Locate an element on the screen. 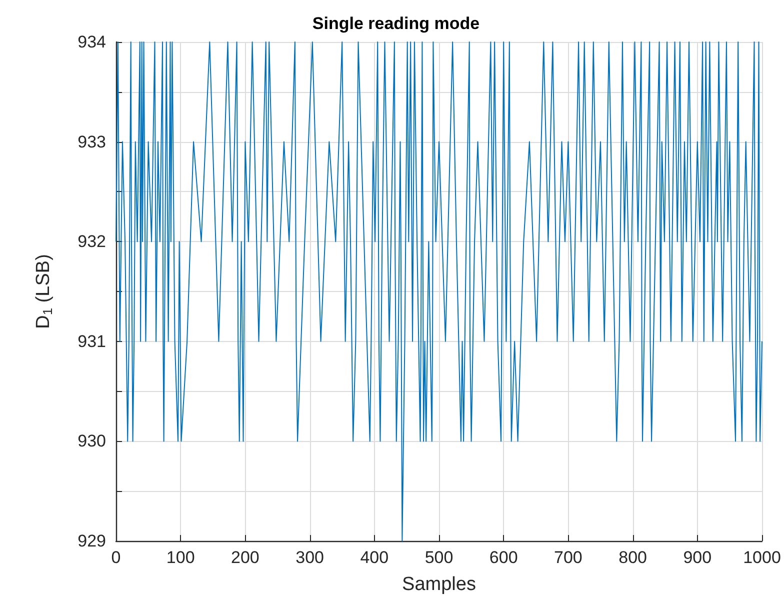 This screenshot has height=615, width=784. x-tick-label: 800 is located at coordinates (632, 557).